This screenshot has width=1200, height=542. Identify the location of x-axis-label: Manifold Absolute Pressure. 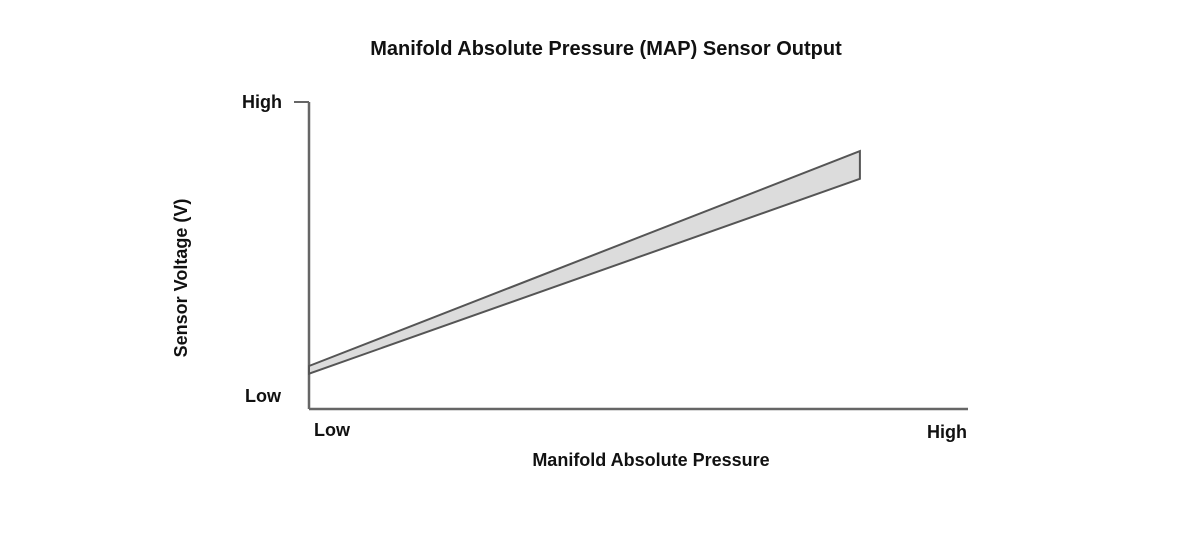
(650, 460).